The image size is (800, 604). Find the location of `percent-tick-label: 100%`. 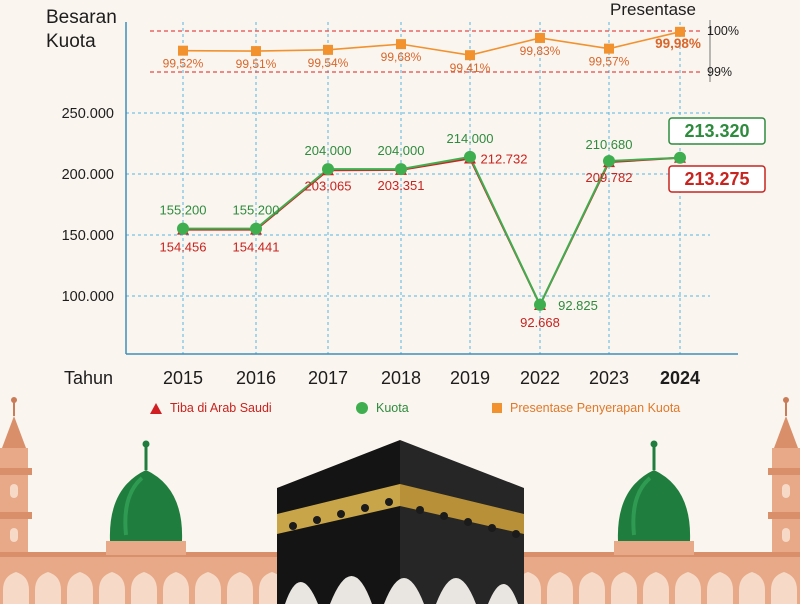

percent-tick-label: 100% is located at coordinates (723, 31).